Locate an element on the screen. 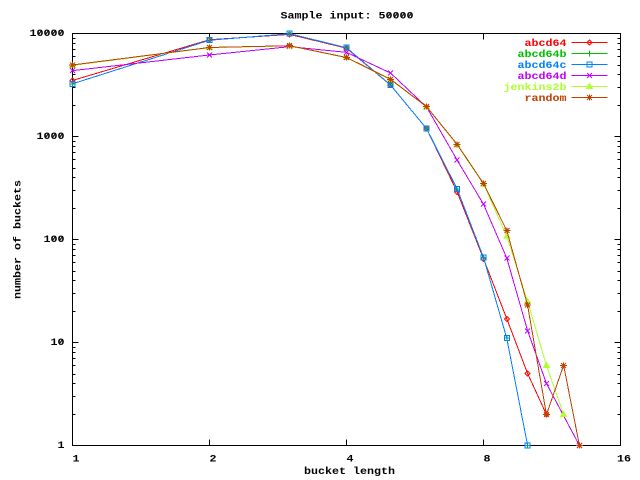 This screenshot has width=640, height=480. svg-text: Sample input: 50000 is located at coordinates (347, 16).